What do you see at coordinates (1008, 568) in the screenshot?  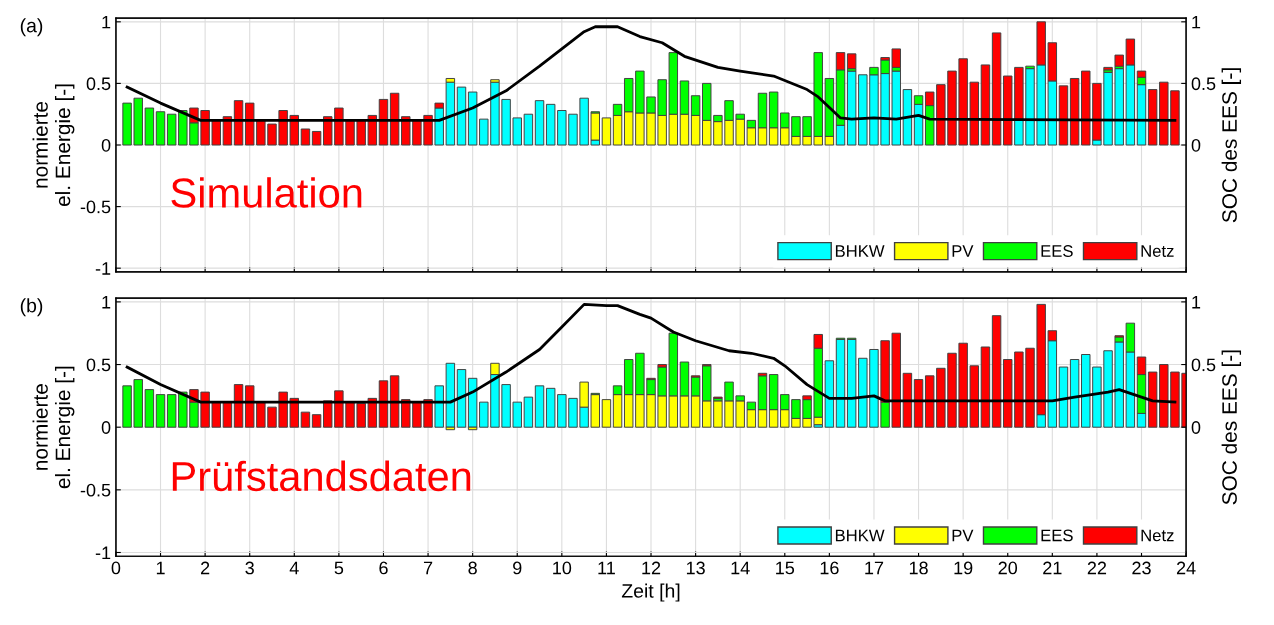 I see `x-tick-label: 20` at bounding box center [1008, 568].